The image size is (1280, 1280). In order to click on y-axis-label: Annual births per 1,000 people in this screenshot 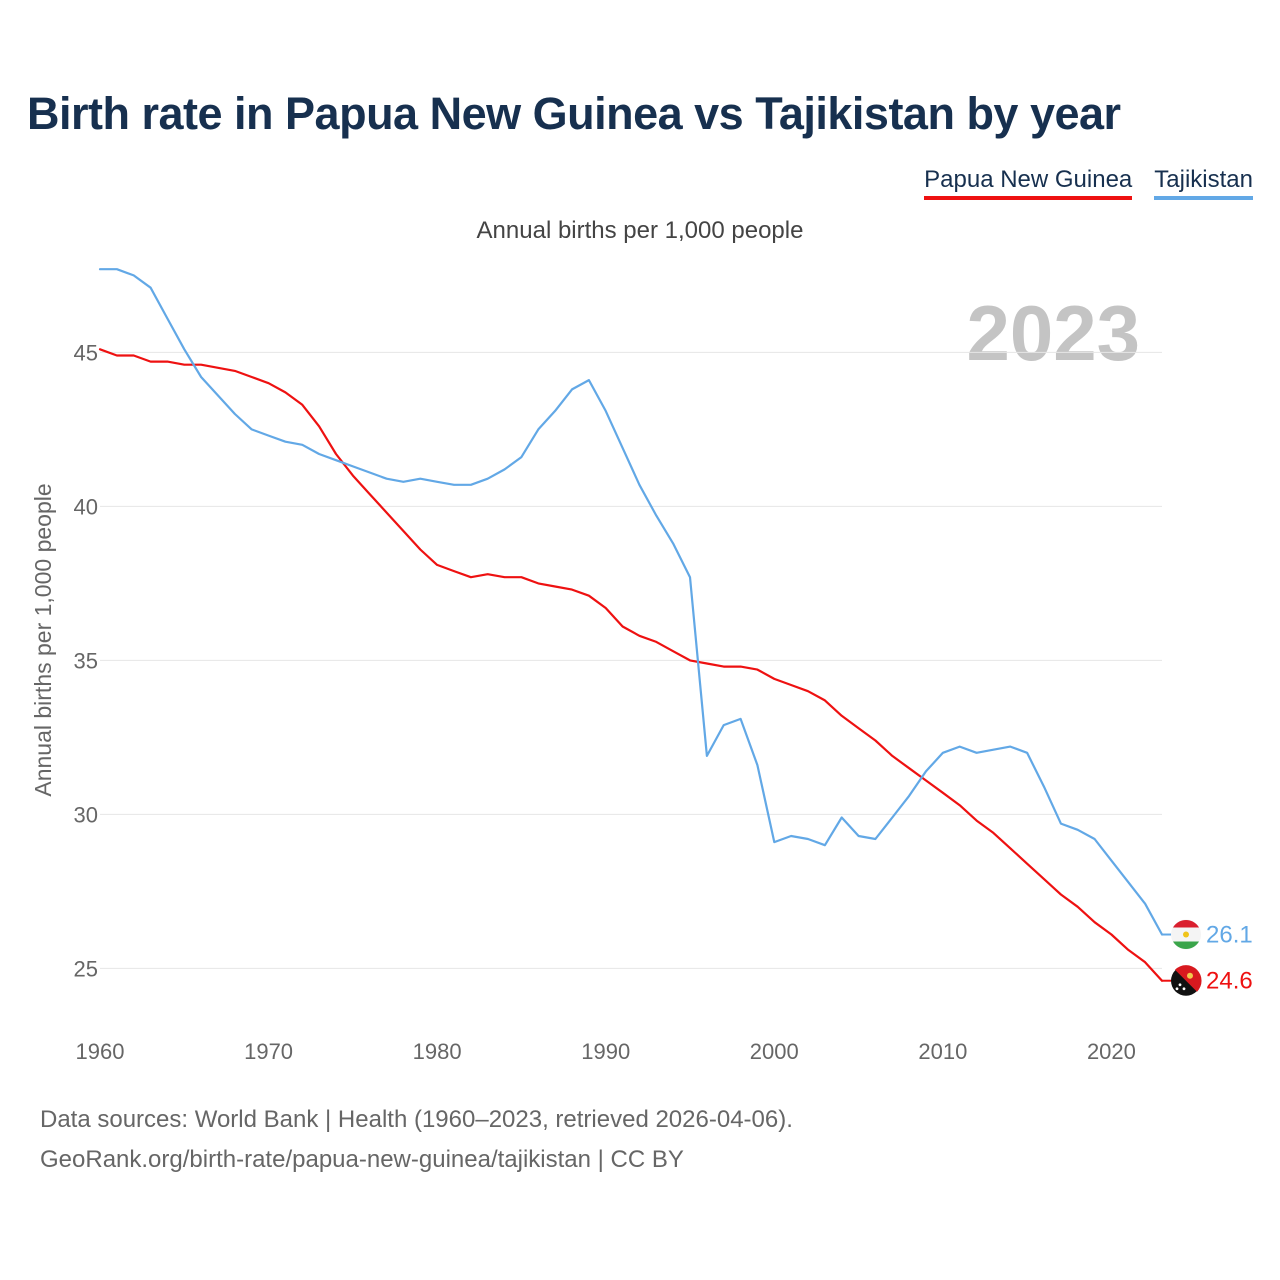, I will do `click(43, 639)`.